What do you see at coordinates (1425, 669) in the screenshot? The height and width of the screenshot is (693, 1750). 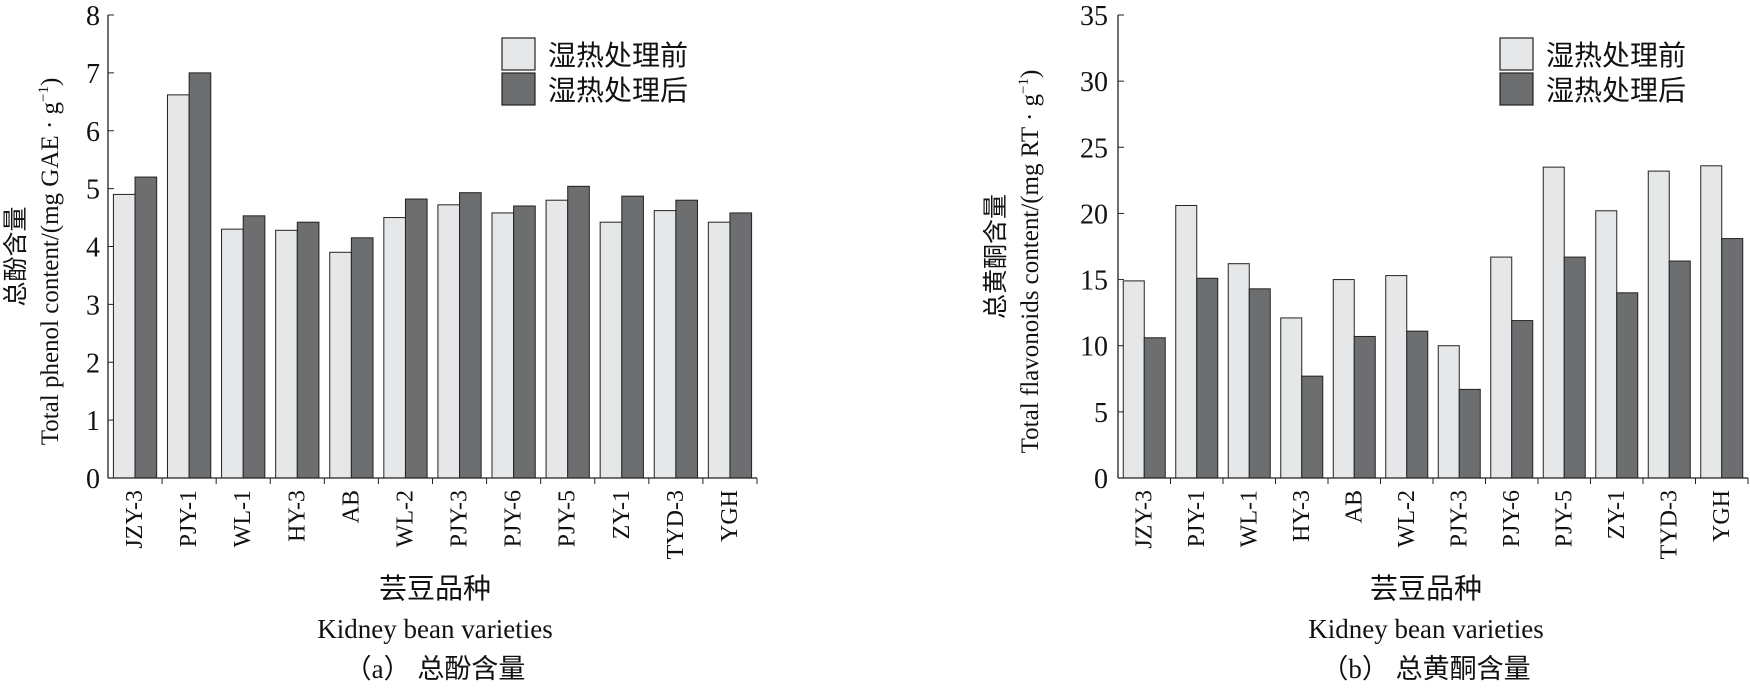 I see `chart-caption: （b） 总黄酮含量` at bounding box center [1425, 669].